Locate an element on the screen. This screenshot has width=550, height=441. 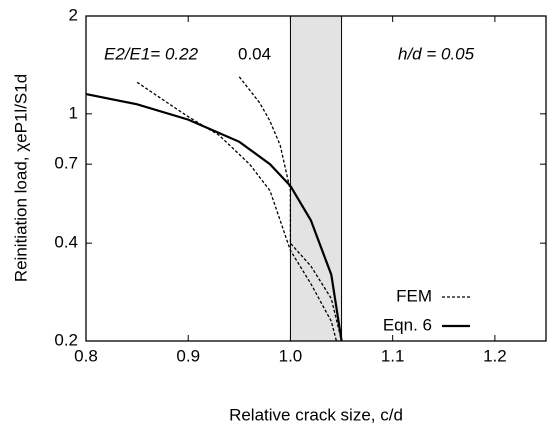
x-axis-label: Relative crack size, c/d is located at coordinates (316, 414).